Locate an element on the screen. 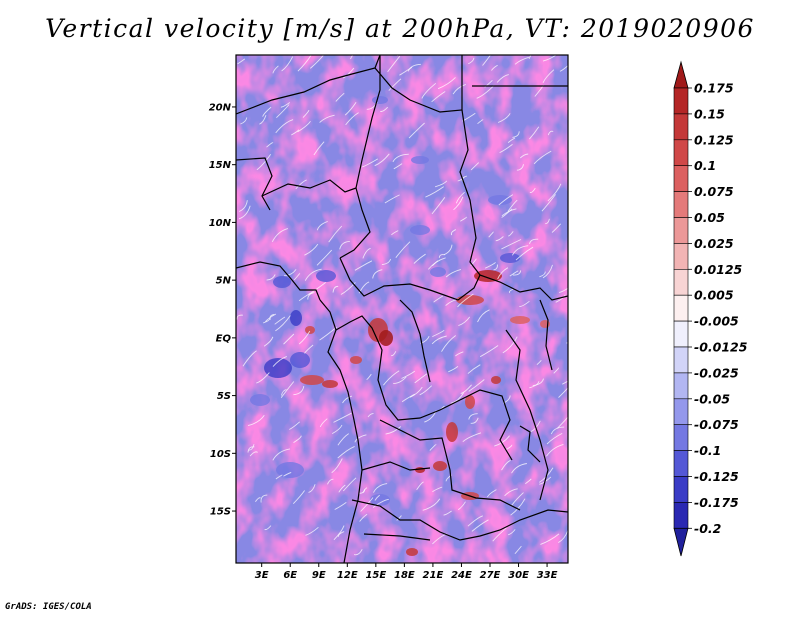  colorbar-label: -0.175 is located at coordinates (716, 502).